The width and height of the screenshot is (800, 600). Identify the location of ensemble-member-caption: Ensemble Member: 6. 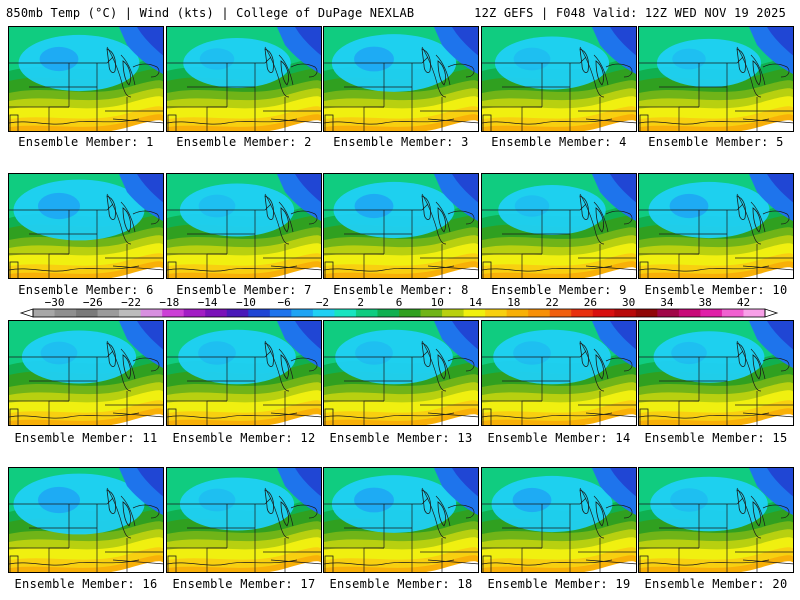
(86, 290).